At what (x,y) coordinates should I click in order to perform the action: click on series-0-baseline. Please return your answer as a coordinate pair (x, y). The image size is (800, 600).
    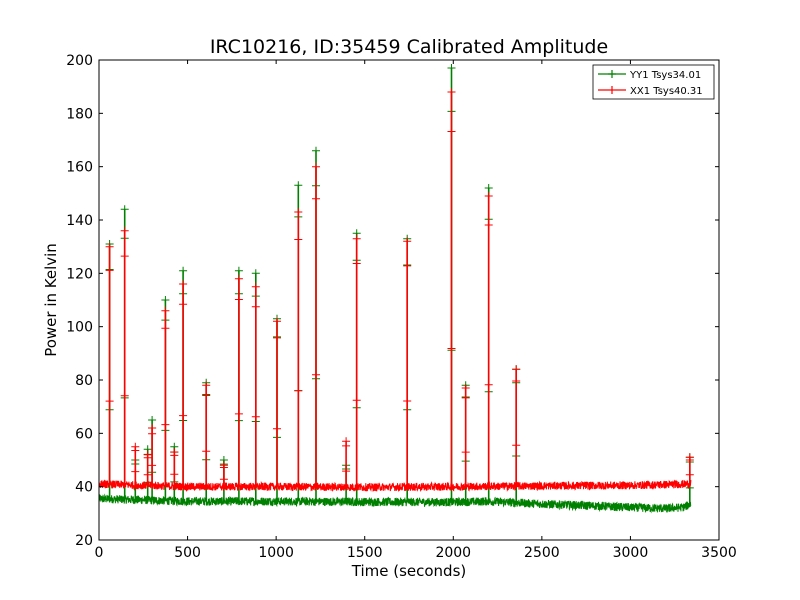
    Looking at the image, I should click on (395, 503).